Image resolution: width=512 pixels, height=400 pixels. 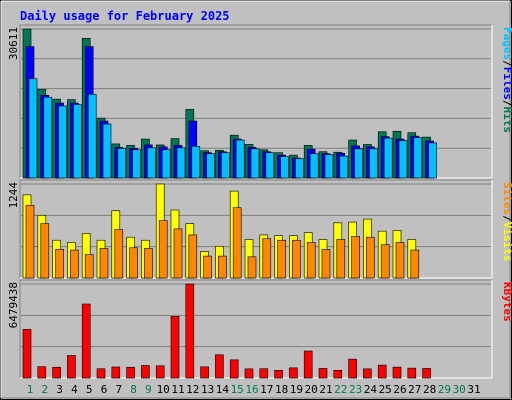 What do you see at coordinates (506, 120) in the screenshot?
I see `legend-entry: Hits` at bounding box center [506, 120].